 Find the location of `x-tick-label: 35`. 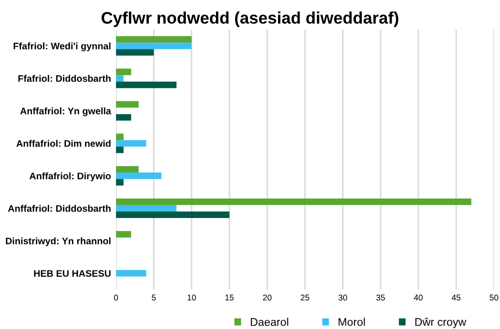

x-tick-label: 35 is located at coordinates (380, 297).